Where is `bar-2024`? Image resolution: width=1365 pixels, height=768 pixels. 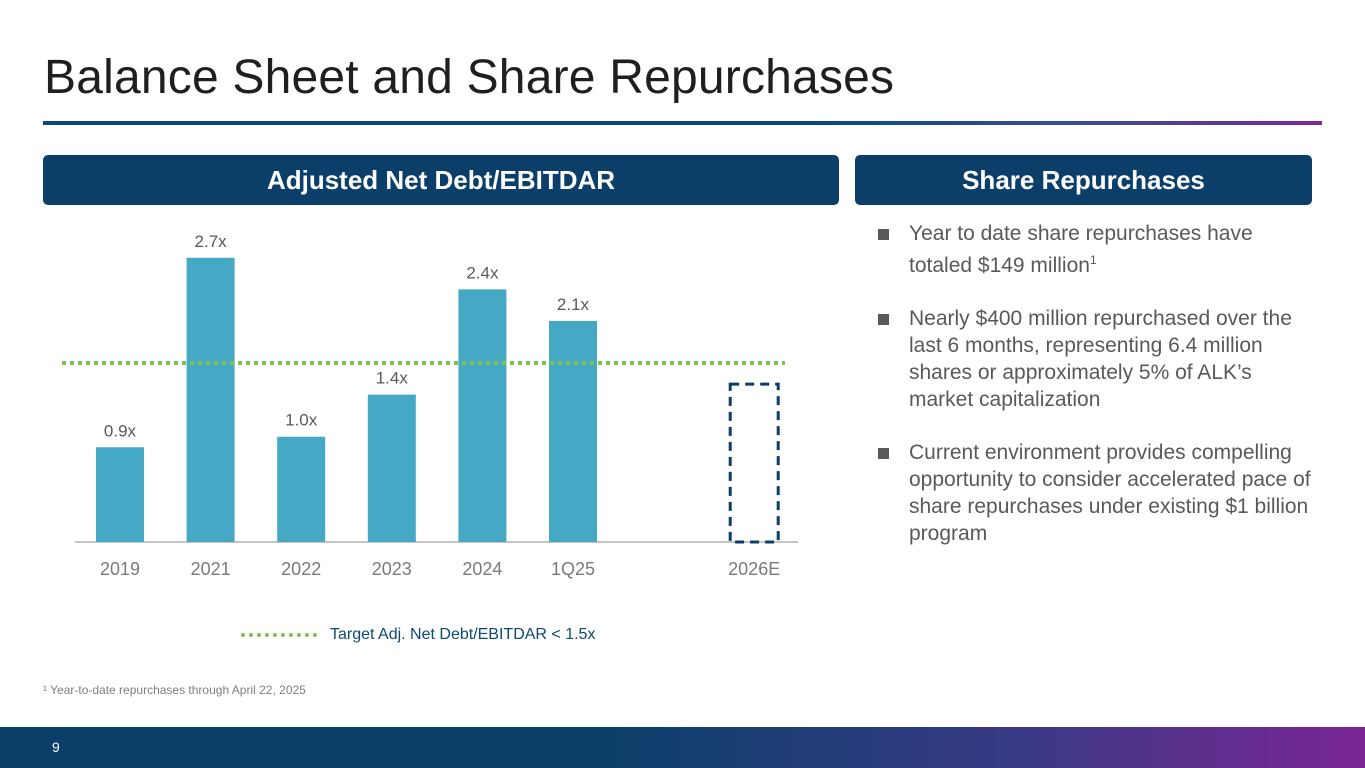 bar-2024 is located at coordinates (482, 415).